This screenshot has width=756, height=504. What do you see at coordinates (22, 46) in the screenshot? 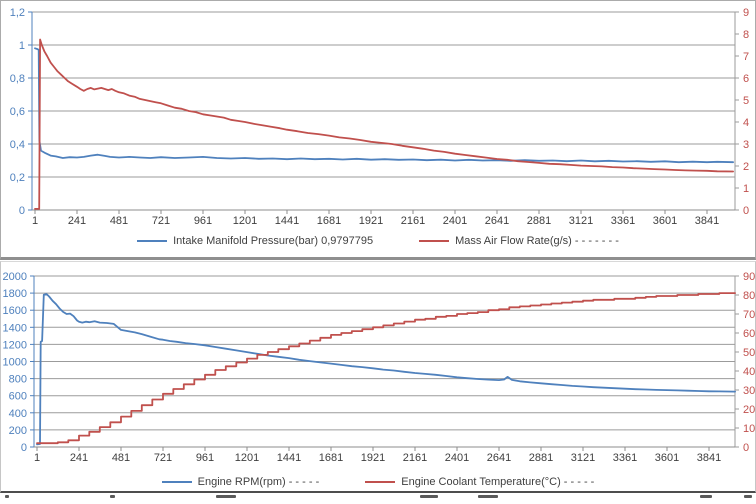
I see `left-axis-tick-label: 1` at bounding box center [22, 46].